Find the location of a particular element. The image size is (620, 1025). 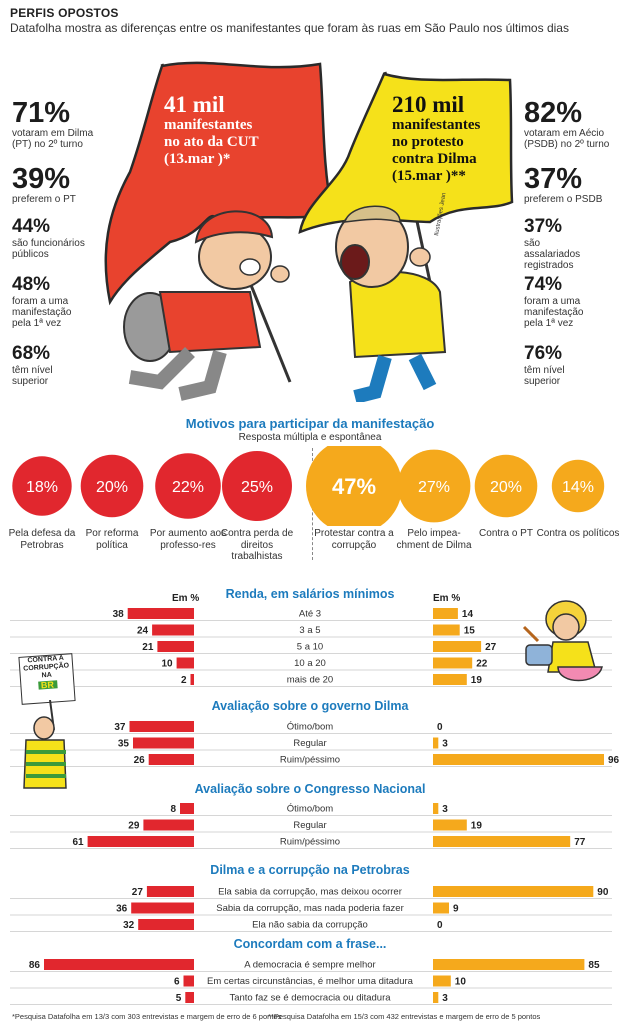

right-flag-line3: contra Dilma is located at coordinates (434, 159).